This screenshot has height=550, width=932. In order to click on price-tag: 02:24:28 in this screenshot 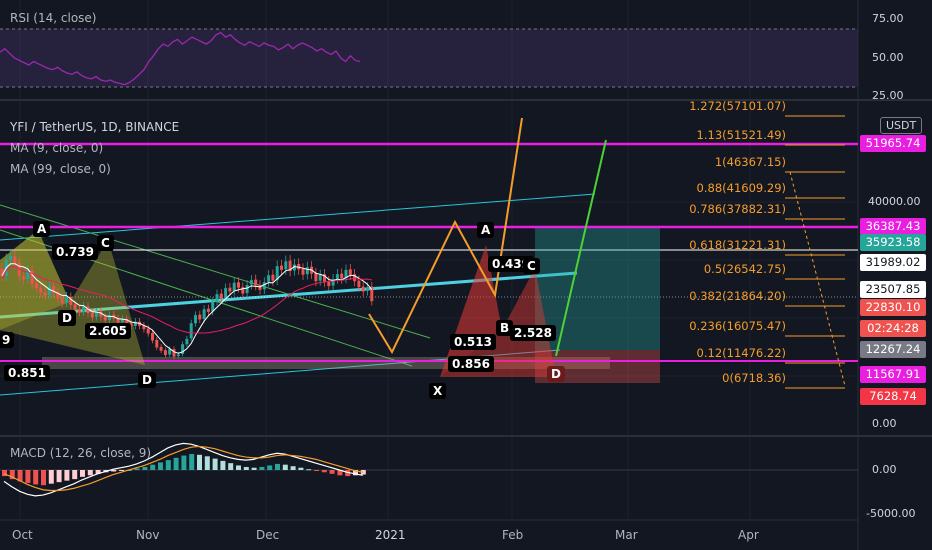, I will do `click(893, 328)`.